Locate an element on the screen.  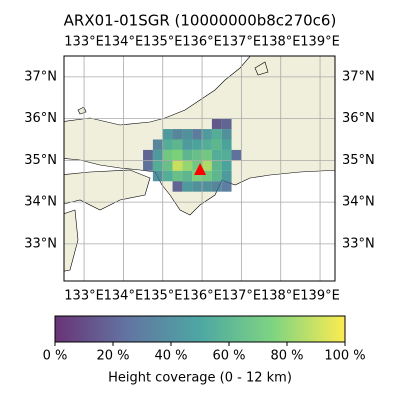
colorbar-tick-label: 20 % is located at coordinates (112, 356).